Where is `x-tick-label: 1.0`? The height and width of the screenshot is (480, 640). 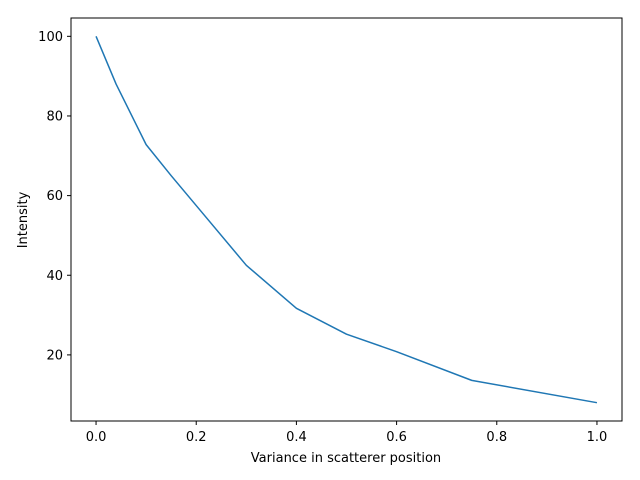
x-tick-label: 1.0 is located at coordinates (597, 437).